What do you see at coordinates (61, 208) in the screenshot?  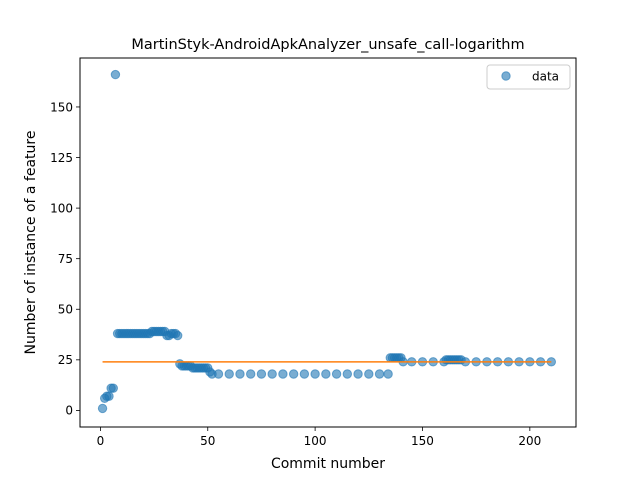 I see `y-tick-label: 100` at bounding box center [61, 208].